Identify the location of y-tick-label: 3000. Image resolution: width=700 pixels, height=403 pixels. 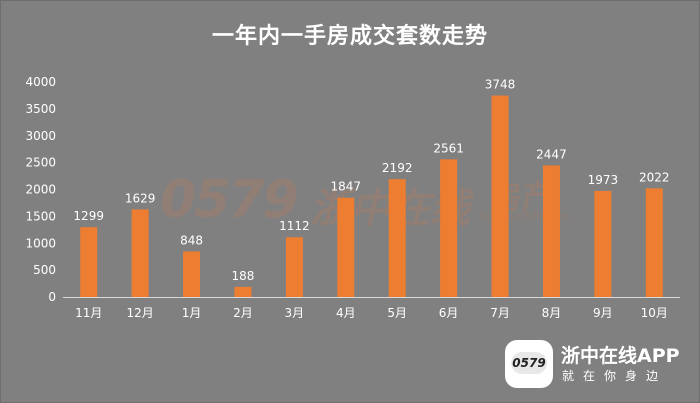
(40, 136).